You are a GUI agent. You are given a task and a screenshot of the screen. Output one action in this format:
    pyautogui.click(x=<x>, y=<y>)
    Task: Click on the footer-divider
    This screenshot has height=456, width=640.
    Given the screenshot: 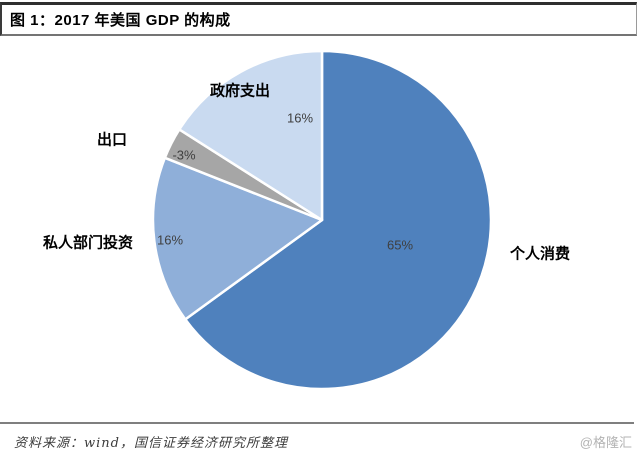 What is the action you would take?
    pyautogui.click(x=317, y=423)
    